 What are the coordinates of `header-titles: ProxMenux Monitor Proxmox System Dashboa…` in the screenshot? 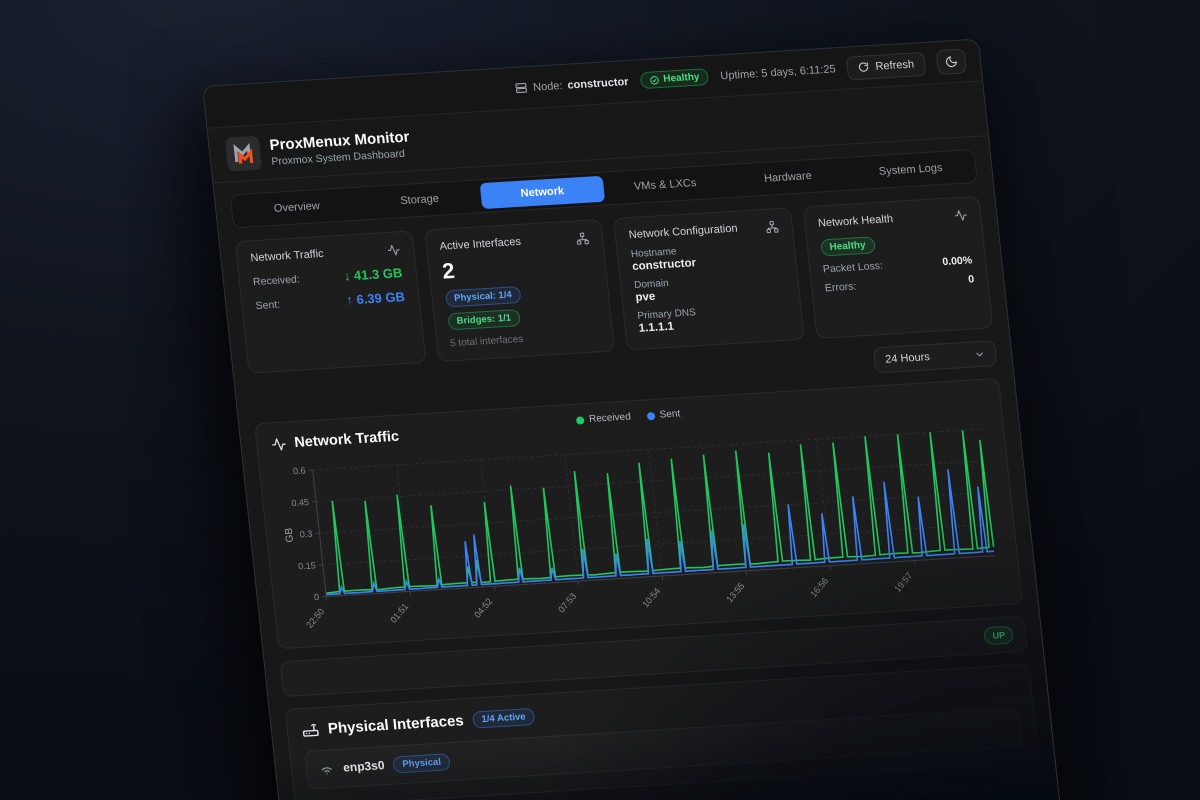 It's located at (340, 147).